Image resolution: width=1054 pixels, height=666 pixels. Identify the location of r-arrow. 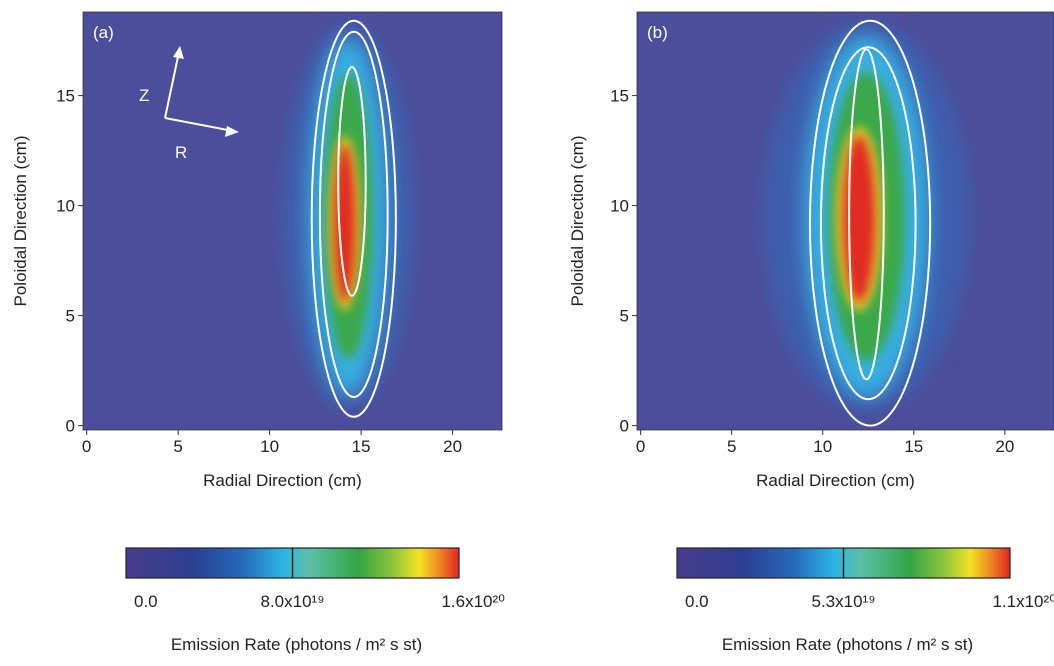
(199, 124).